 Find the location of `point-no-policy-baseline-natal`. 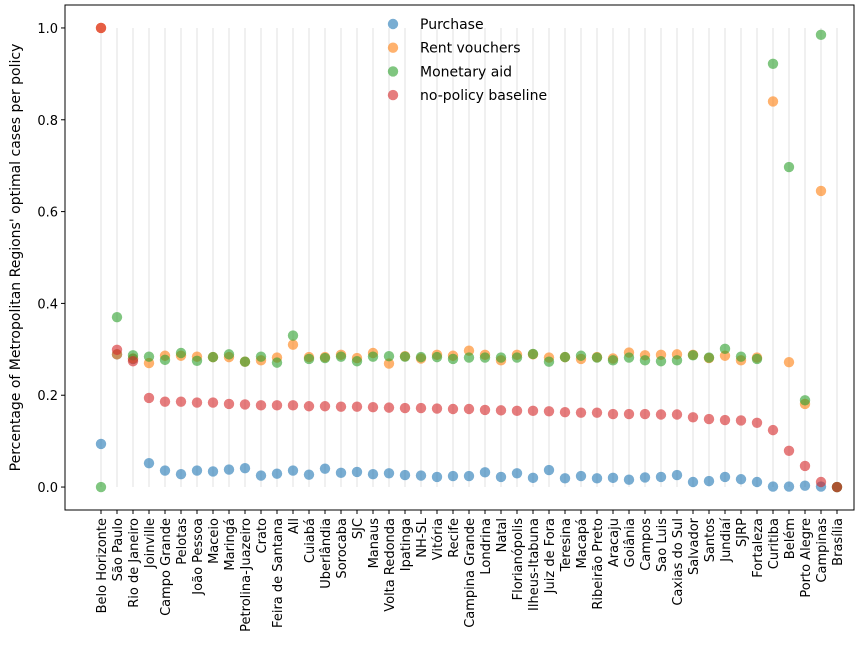

point-no-policy-baseline-natal is located at coordinates (501, 410).